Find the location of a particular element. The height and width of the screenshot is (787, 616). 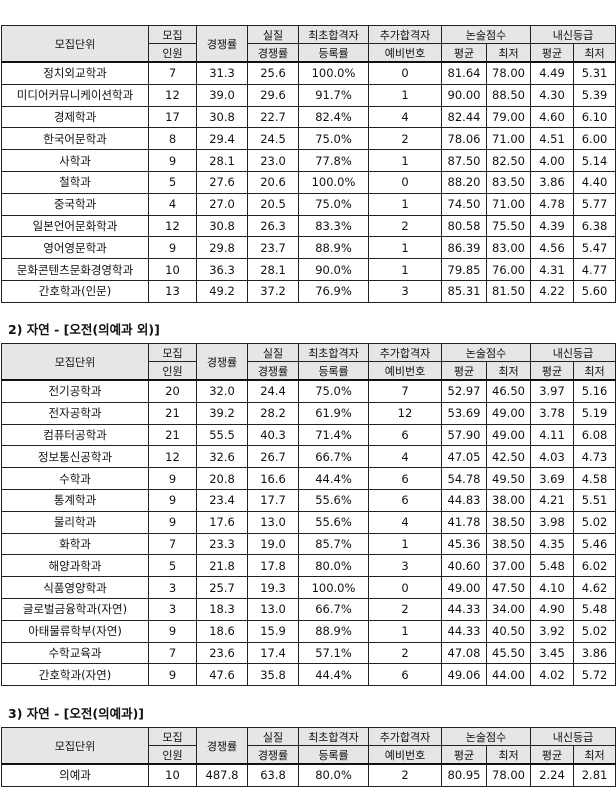

cell-first-registration: 66.7% is located at coordinates (333, 609).